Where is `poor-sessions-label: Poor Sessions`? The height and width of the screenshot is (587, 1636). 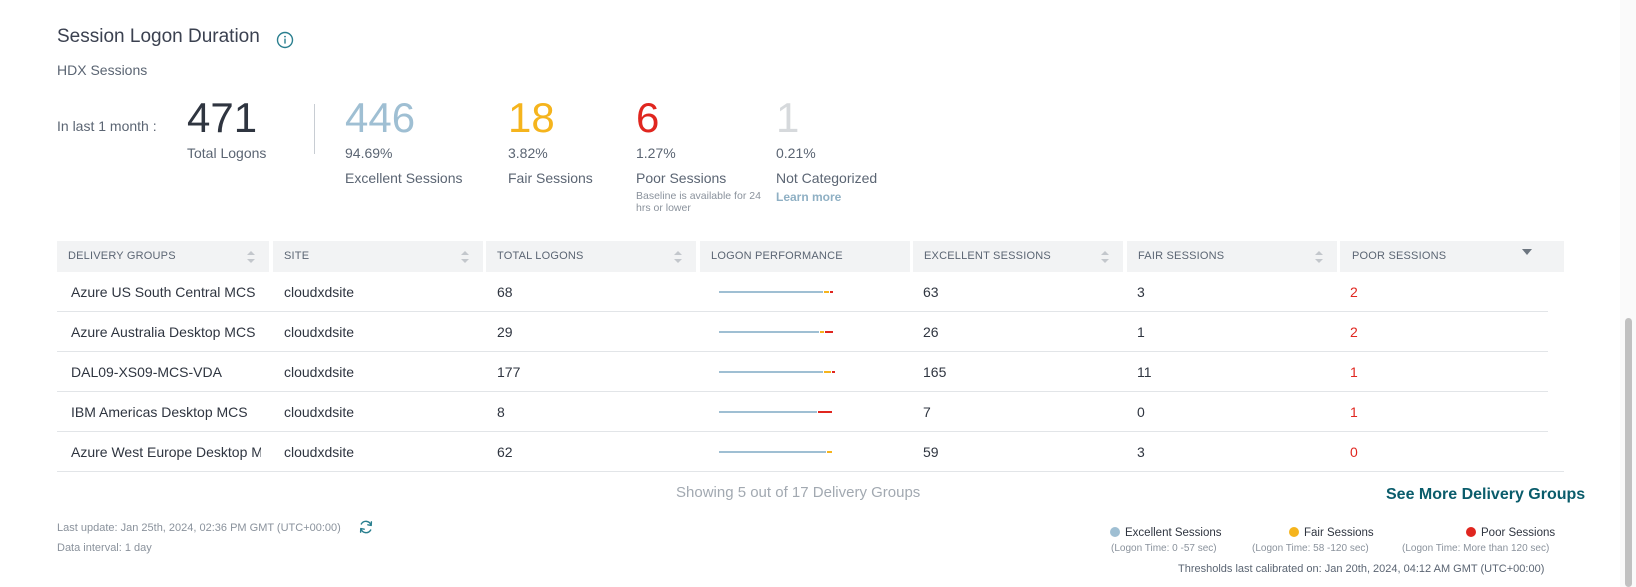 poor-sessions-label: Poor Sessions is located at coordinates (681, 178).